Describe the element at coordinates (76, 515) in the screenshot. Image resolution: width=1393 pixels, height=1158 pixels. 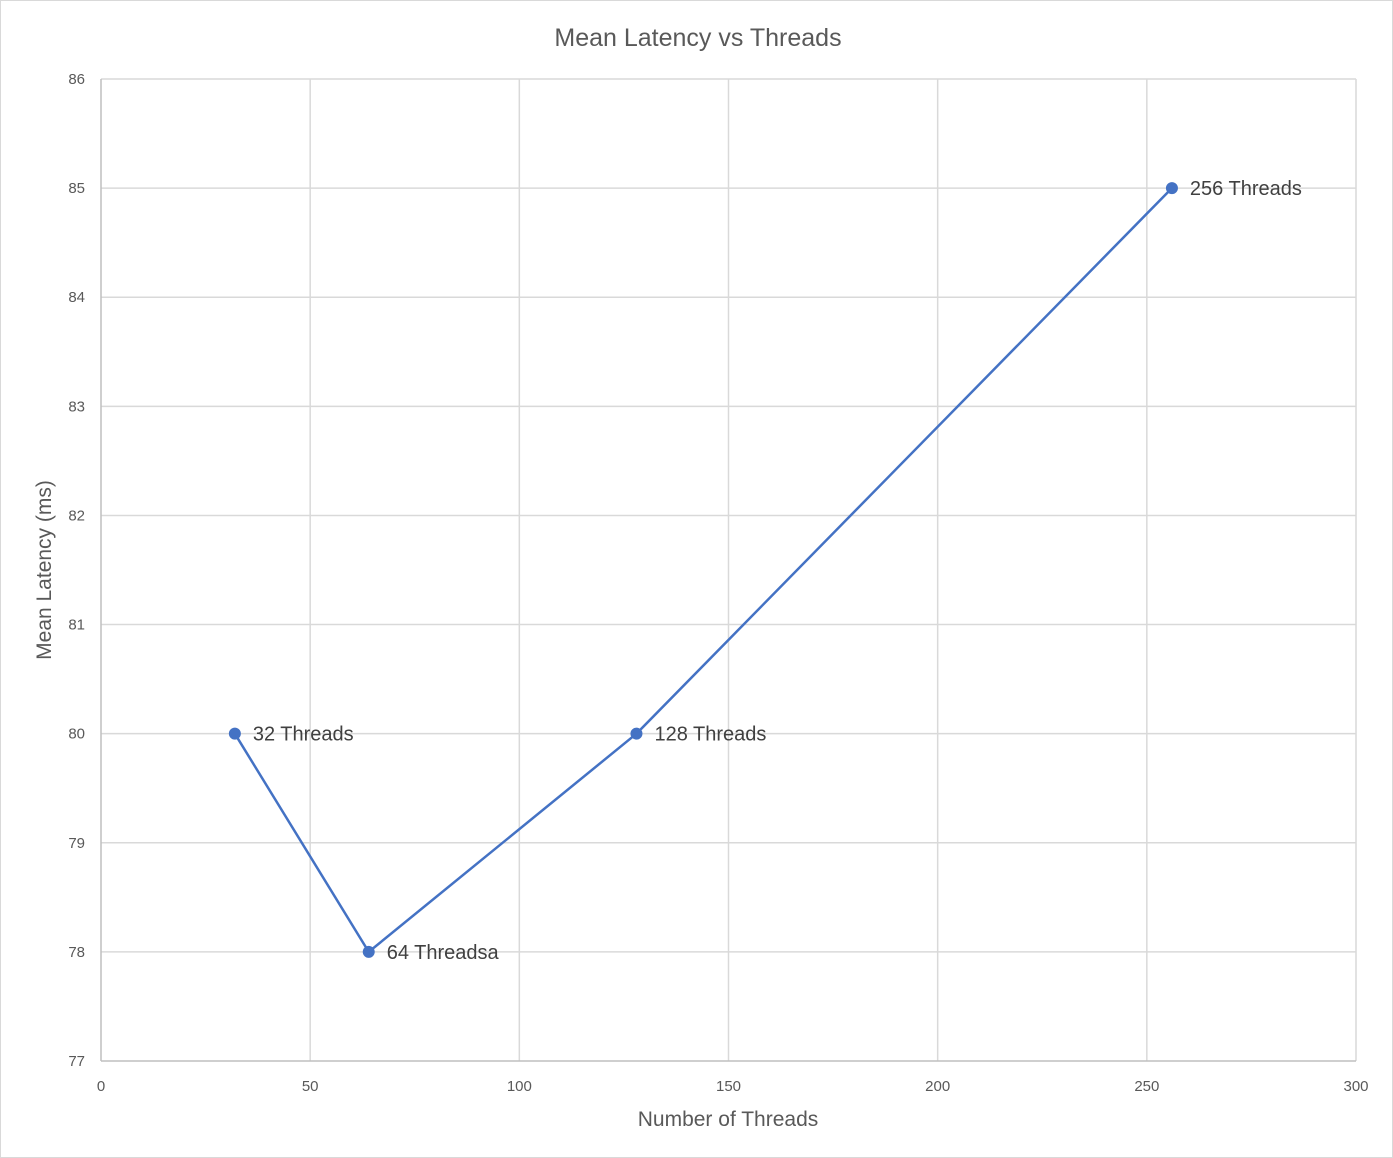
I see `y-tick-label: 82` at that location.